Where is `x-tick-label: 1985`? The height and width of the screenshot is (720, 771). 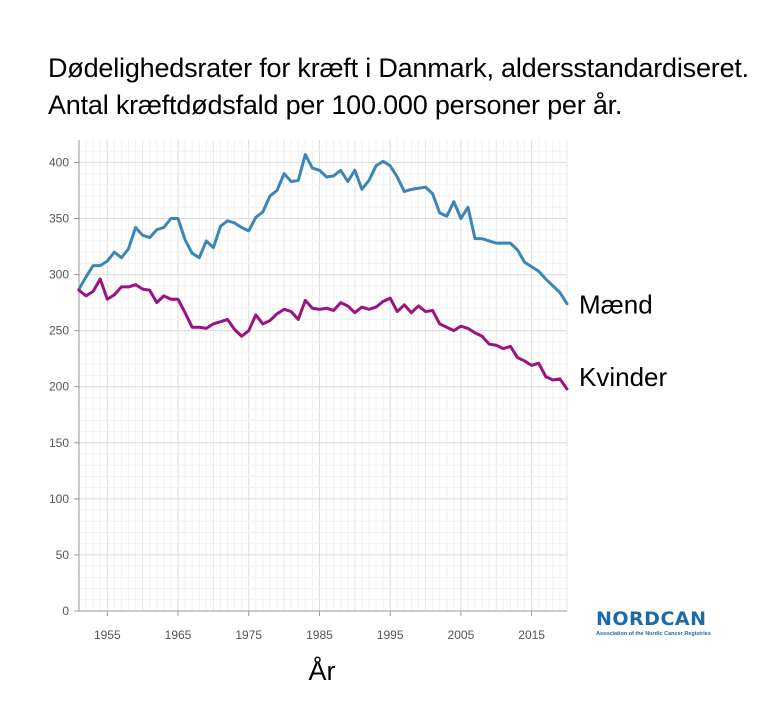 x-tick-label: 1985 is located at coordinates (319, 635).